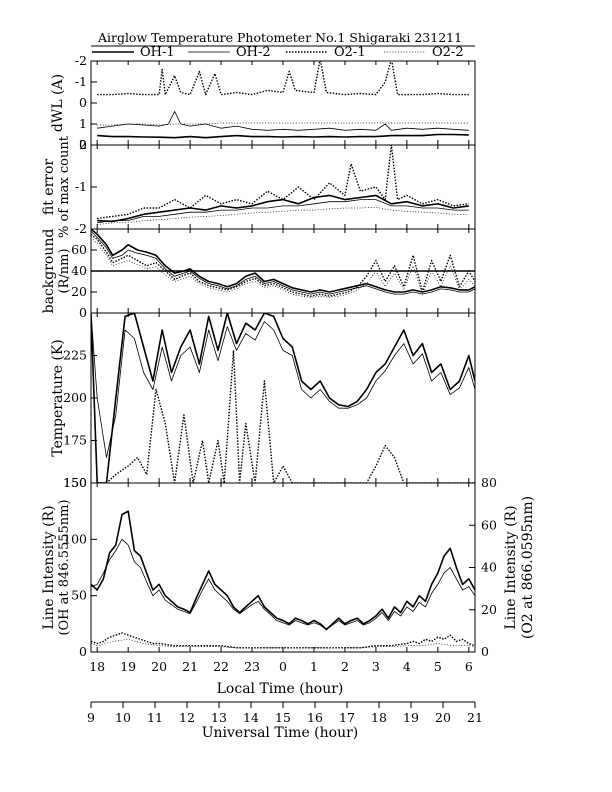 The image size is (612, 792). Describe the element at coordinates (83, 102) in the screenshot. I see `ytick-label-dwl: 0` at that location.